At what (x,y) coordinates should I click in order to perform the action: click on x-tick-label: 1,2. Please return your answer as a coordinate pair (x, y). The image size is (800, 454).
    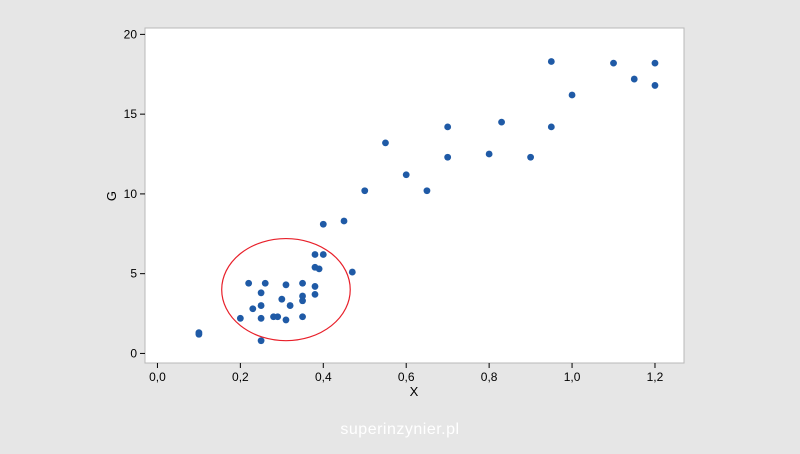
    Looking at the image, I should click on (655, 377).